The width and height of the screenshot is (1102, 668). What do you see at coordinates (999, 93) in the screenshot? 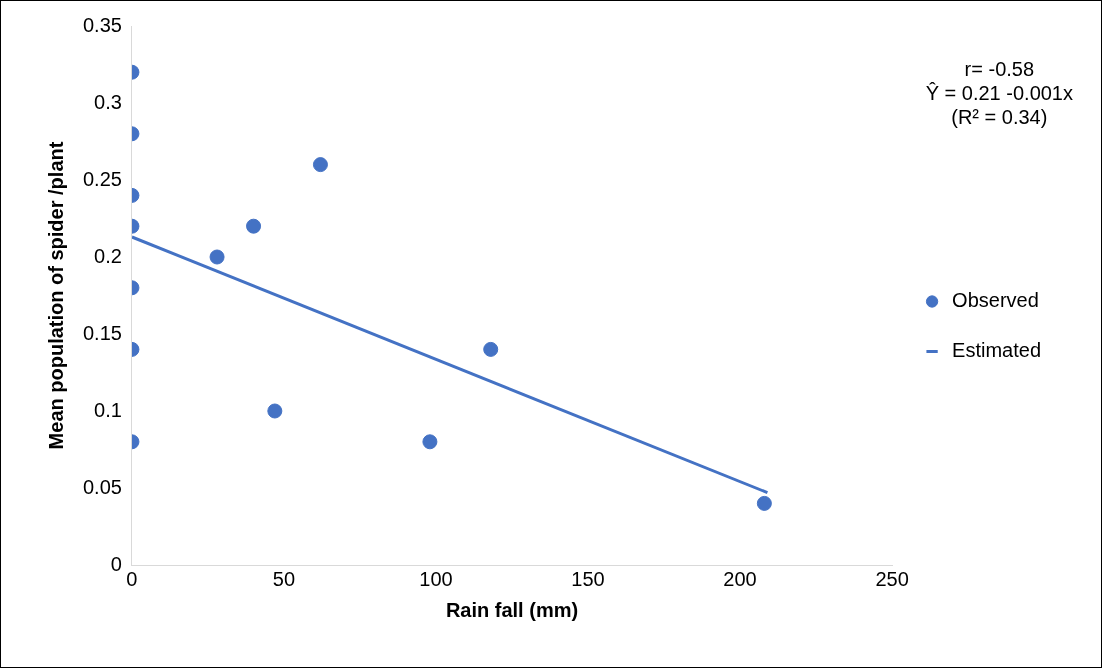
I see `text: Ŷ = 0.21 -0.001x` at bounding box center [999, 93].